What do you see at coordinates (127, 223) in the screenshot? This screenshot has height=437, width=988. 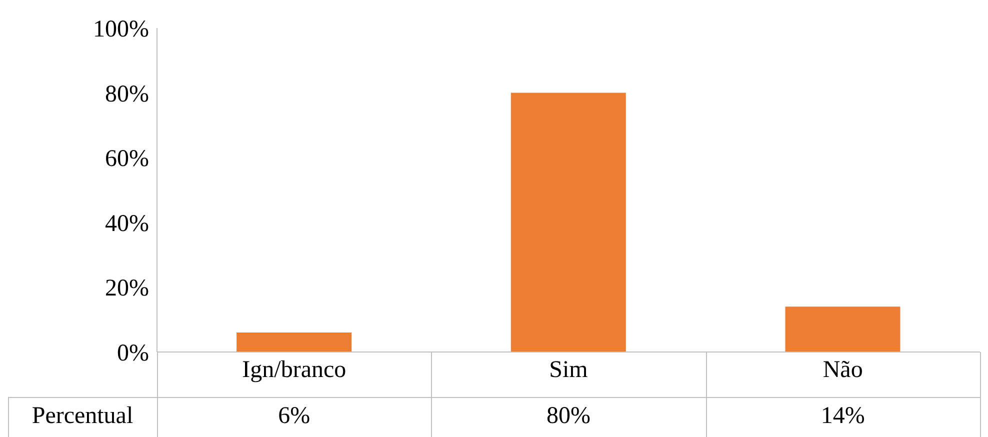 I see `y-tick-label: 40%` at bounding box center [127, 223].